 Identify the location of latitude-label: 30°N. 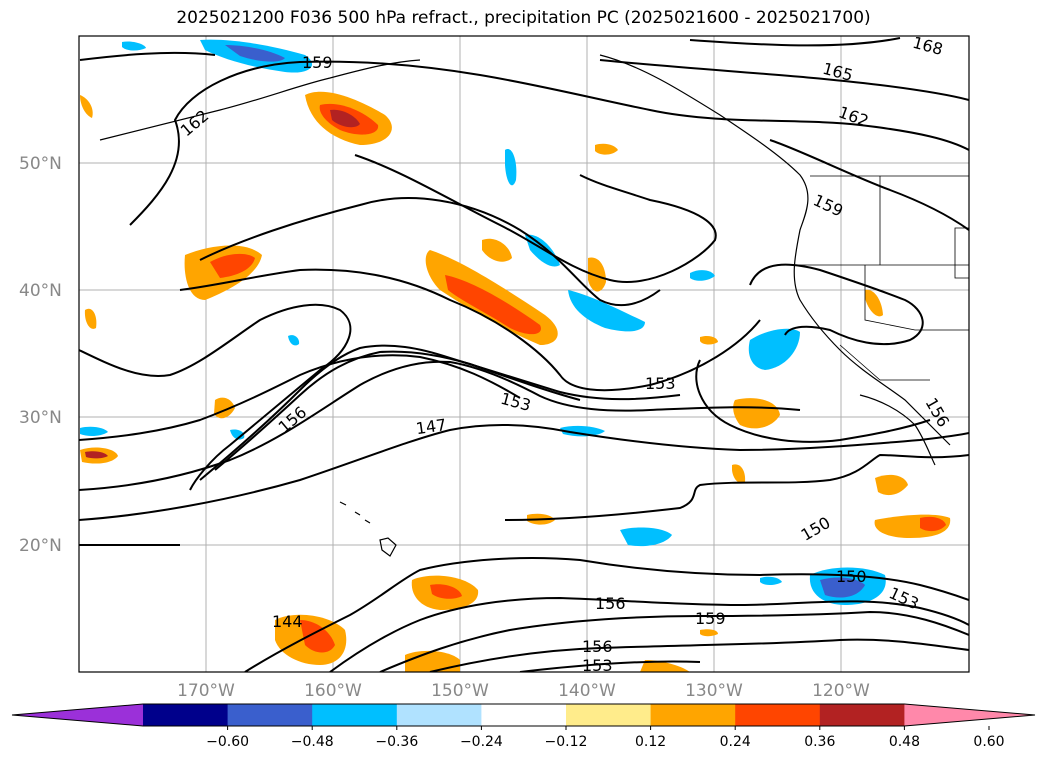
(40, 418).